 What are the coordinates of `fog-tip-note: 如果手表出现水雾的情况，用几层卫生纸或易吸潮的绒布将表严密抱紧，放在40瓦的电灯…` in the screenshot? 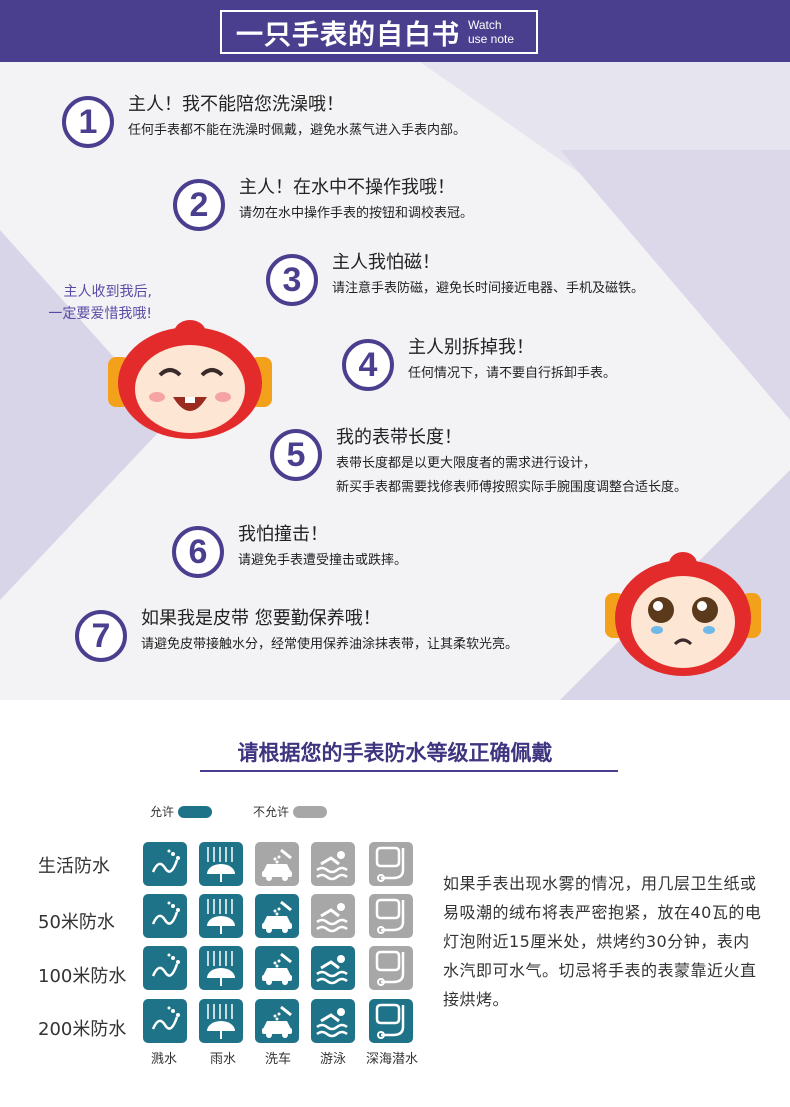 It's located at (602, 941).